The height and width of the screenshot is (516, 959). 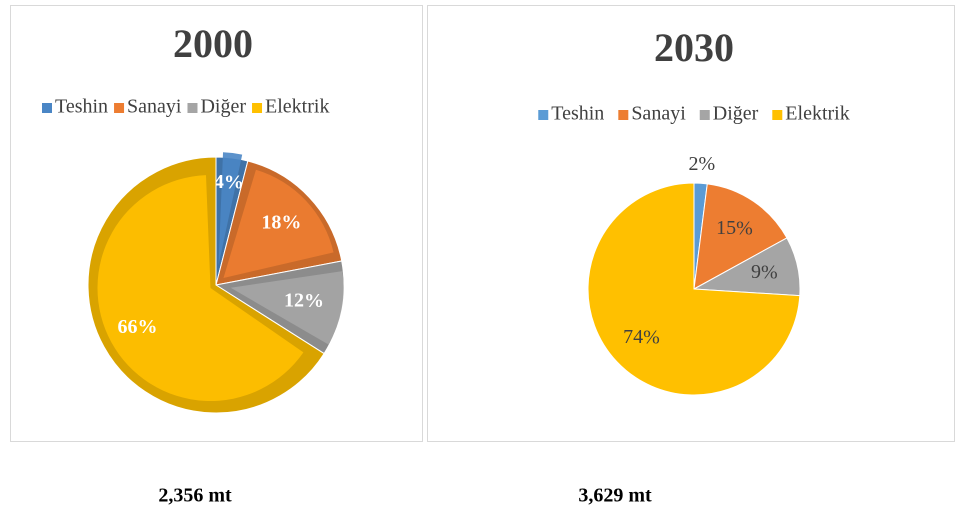 What do you see at coordinates (304, 300) in the screenshot?
I see `data-label: 12%` at bounding box center [304, 300].